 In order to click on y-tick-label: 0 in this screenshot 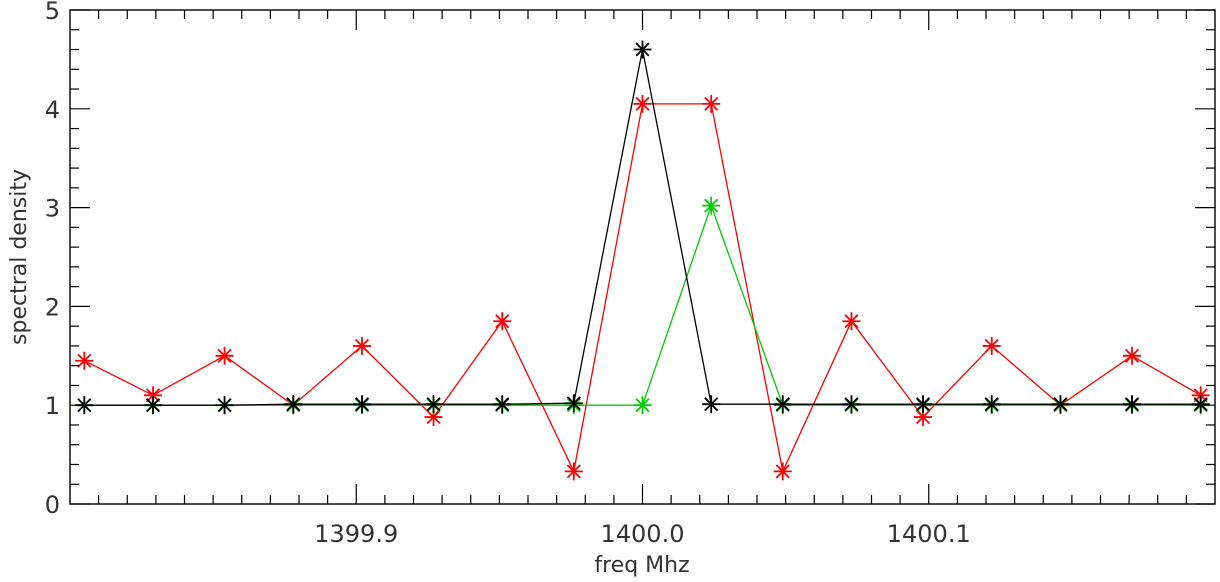, I will do `click(52, 505)`.